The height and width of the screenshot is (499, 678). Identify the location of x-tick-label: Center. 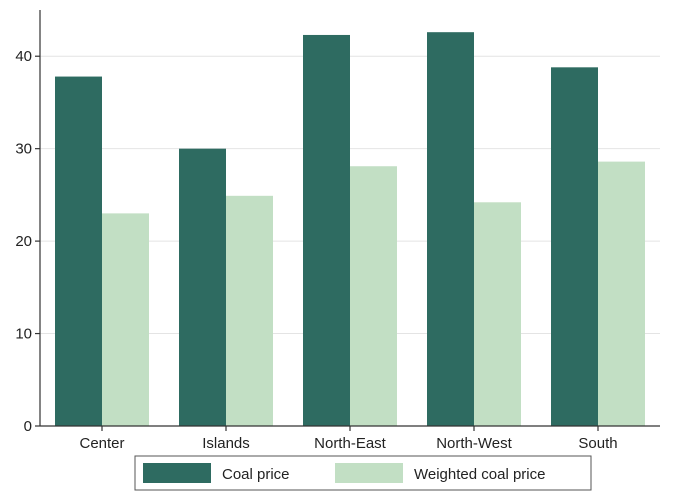
(101, 443).